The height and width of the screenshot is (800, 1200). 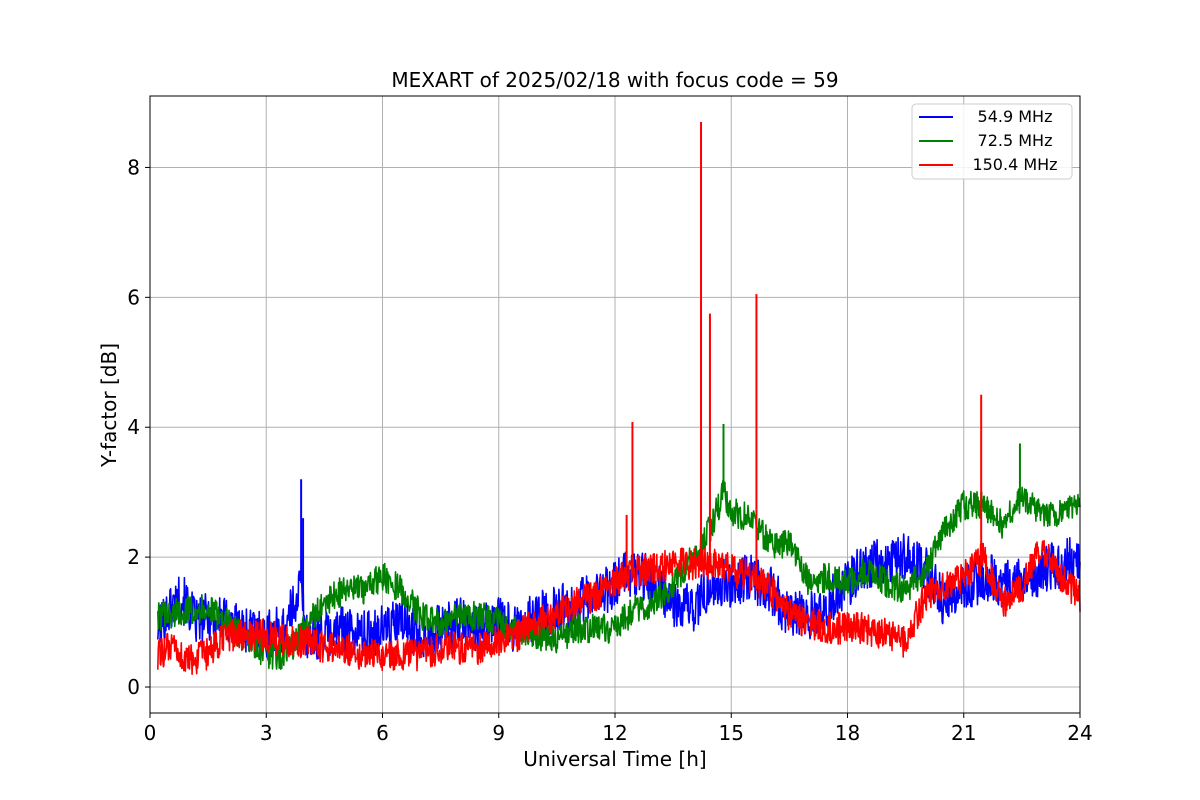 What do you see at coordinates (133, 427) in the screenshot?
I see `y-tick-label: 4` at bounding box center [133, 427].